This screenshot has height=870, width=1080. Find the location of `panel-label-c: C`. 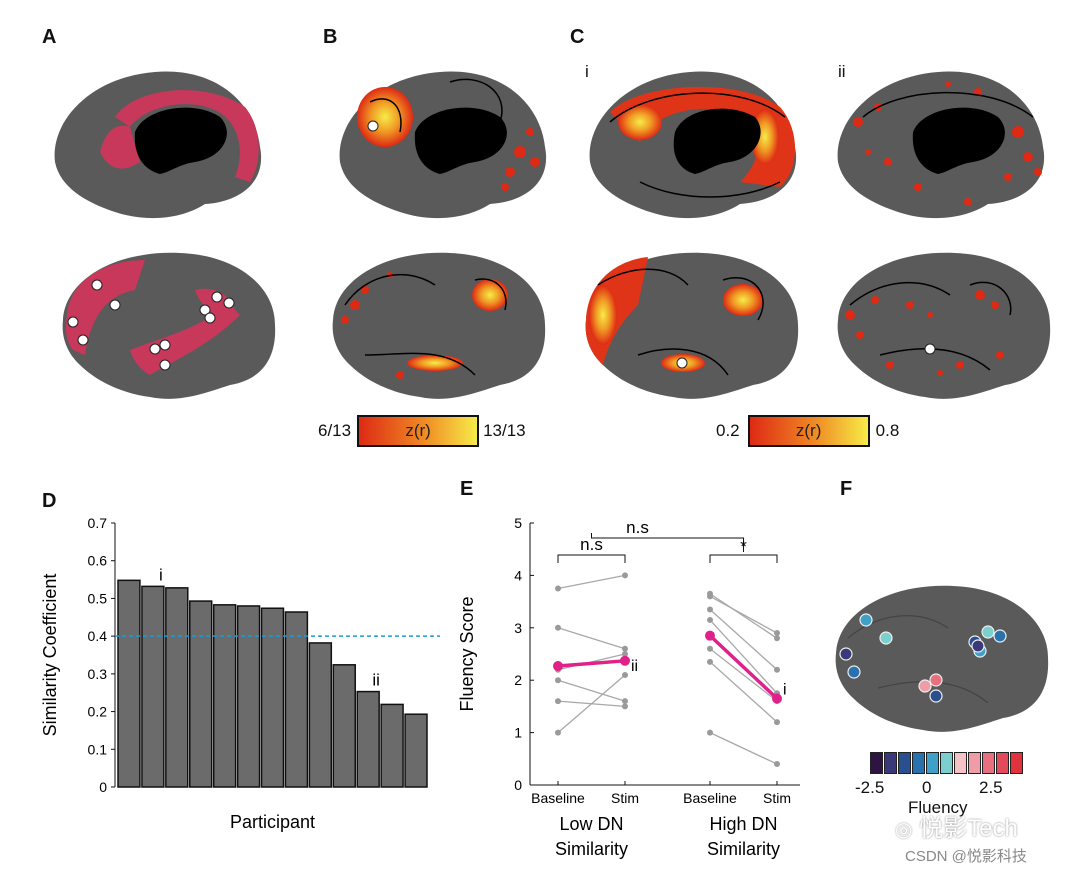

panel-label-c: C is located at coordinates (577, 37).